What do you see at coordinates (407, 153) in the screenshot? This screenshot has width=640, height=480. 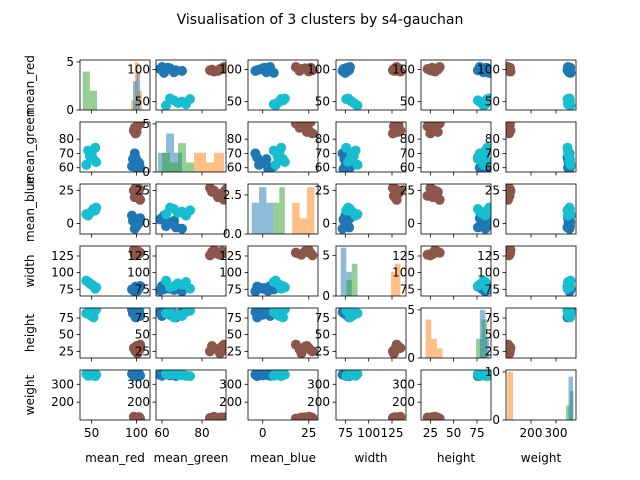 I see `y-tick-label: 70` at bounding box center [407, 153].